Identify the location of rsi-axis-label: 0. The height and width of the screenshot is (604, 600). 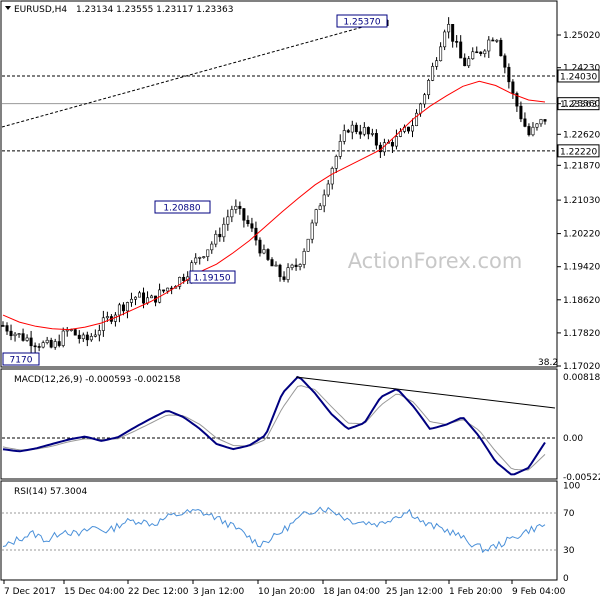
(566, 579).